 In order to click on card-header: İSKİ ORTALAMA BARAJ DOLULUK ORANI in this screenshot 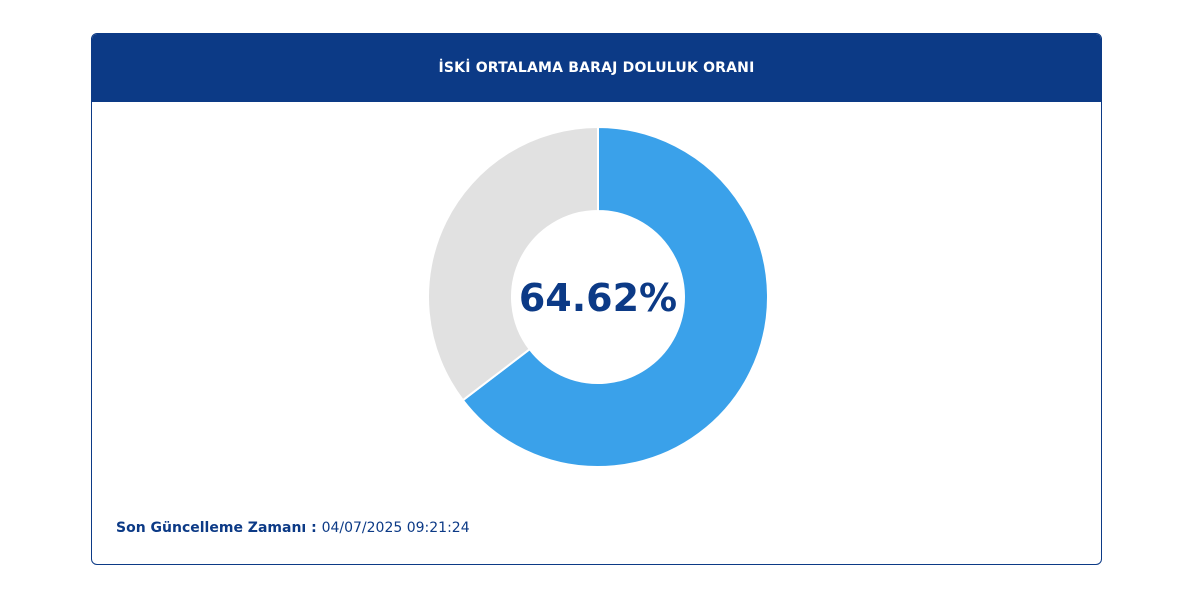, I will do `click(596, 68)`.